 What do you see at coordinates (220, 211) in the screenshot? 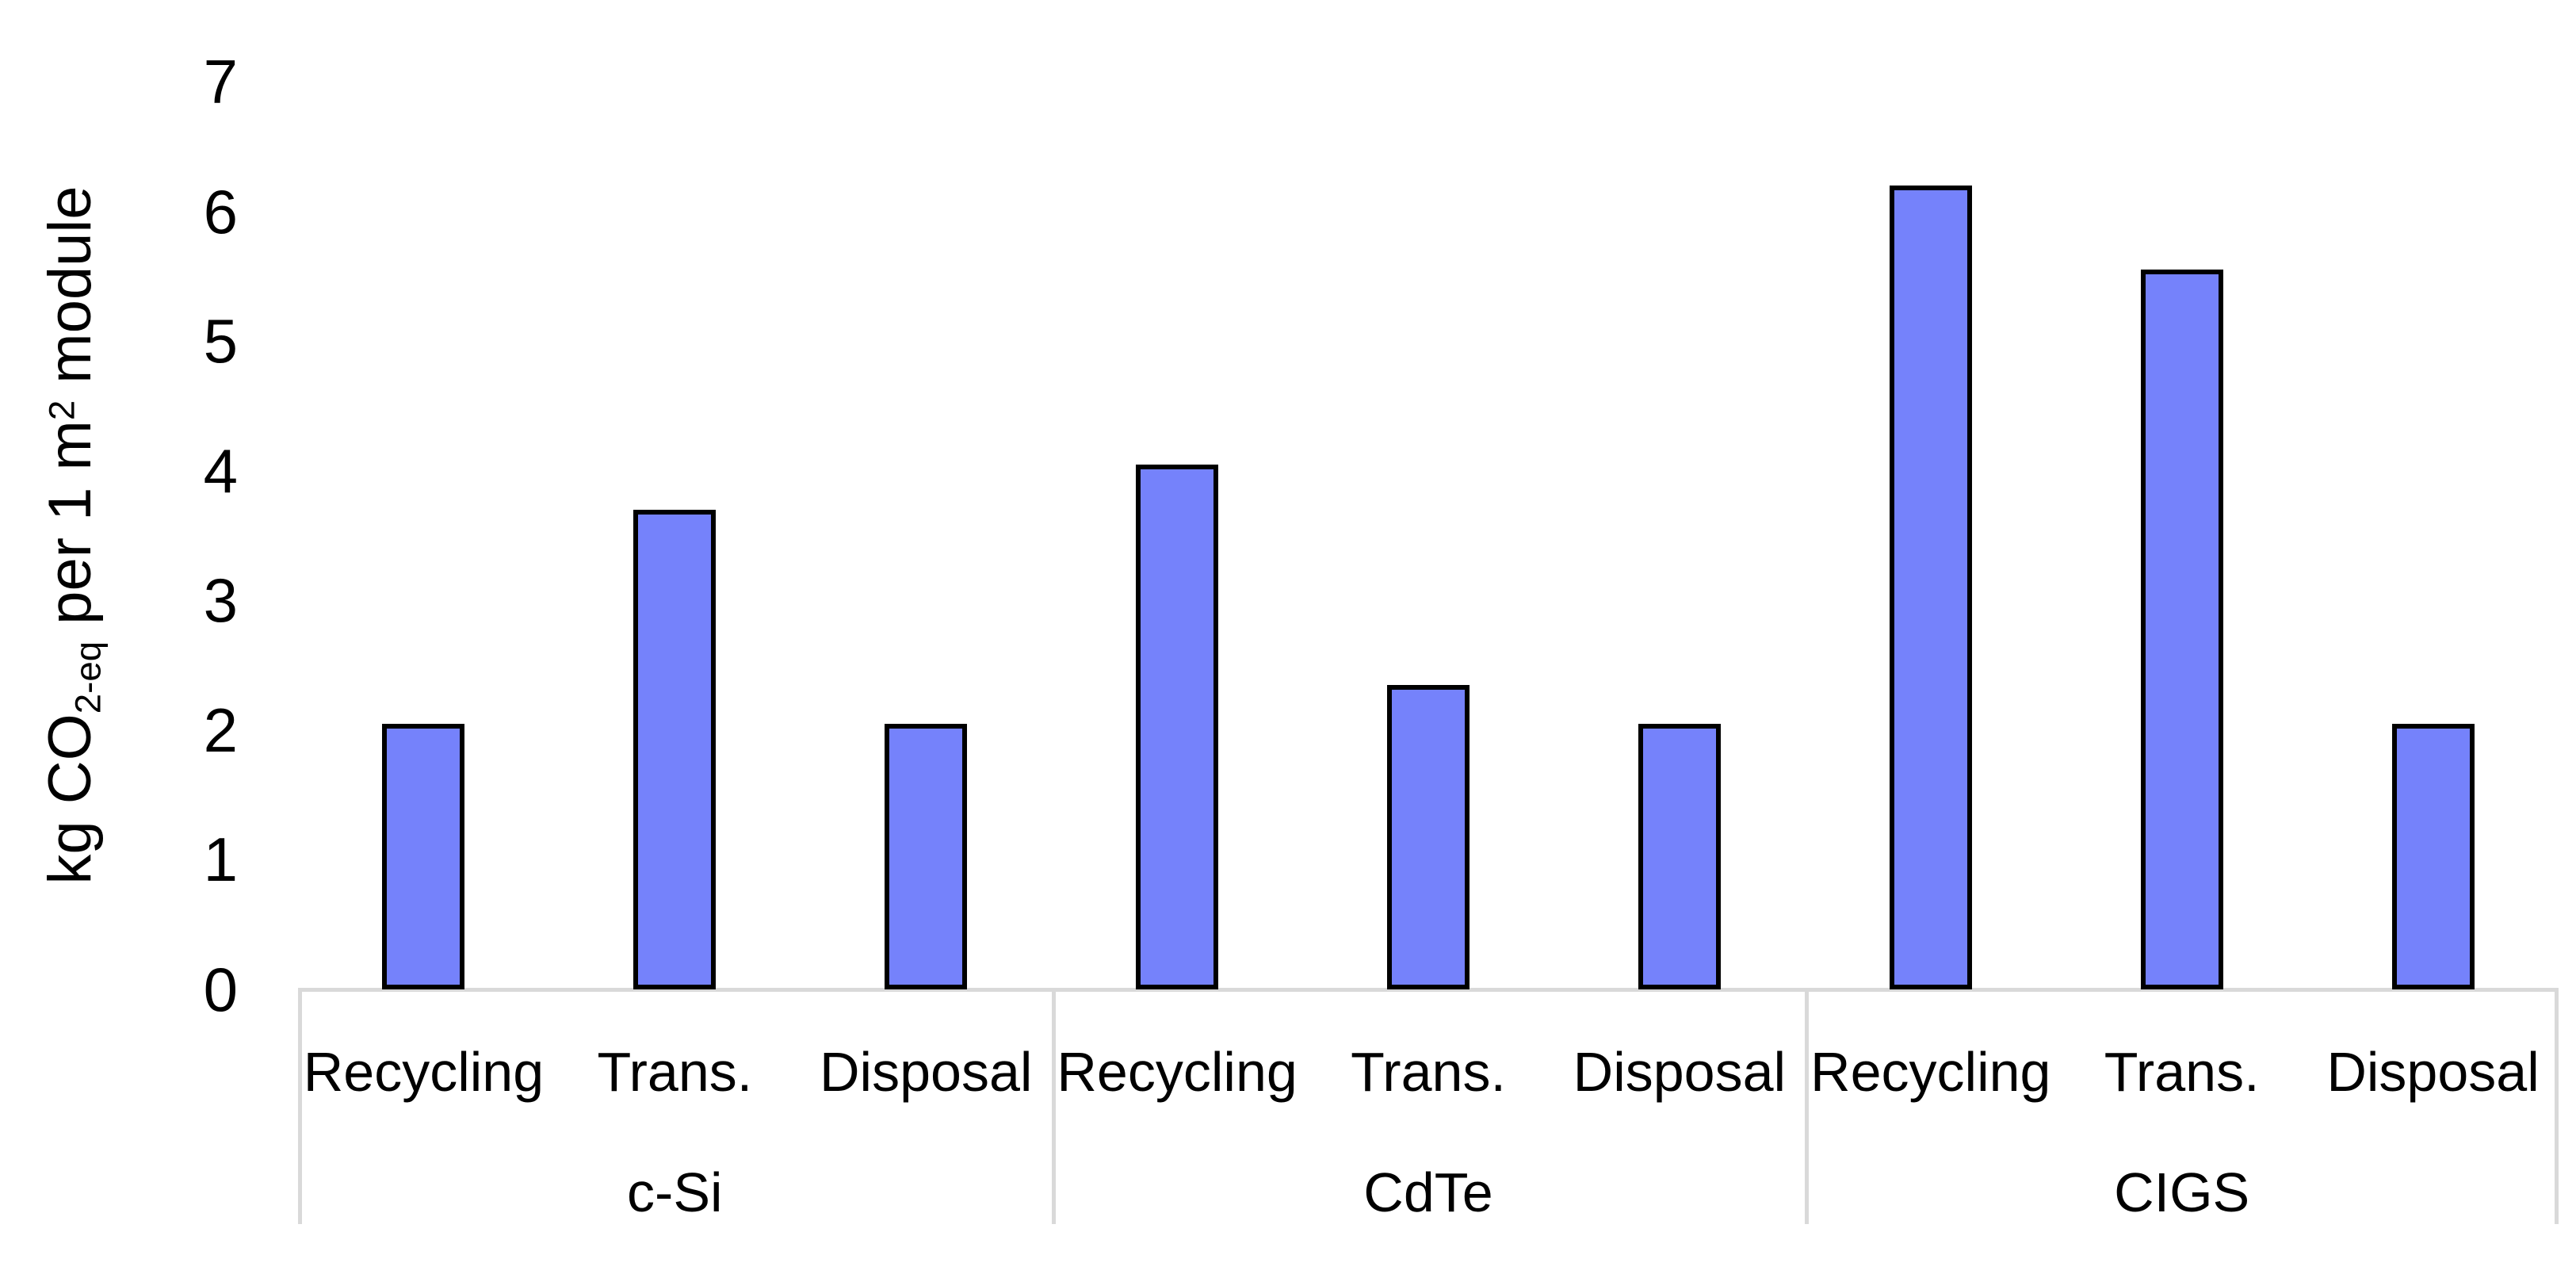
I see `y-tick-label: 6` at bounding box center [220, 211].